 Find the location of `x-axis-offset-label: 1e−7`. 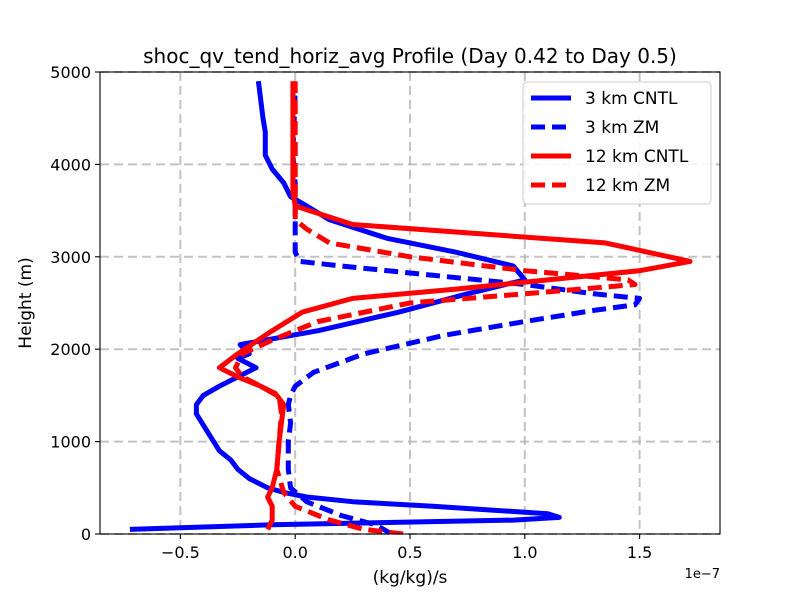

x-axis-offset-label: 1e−7 is located at coordinates (702, 574).